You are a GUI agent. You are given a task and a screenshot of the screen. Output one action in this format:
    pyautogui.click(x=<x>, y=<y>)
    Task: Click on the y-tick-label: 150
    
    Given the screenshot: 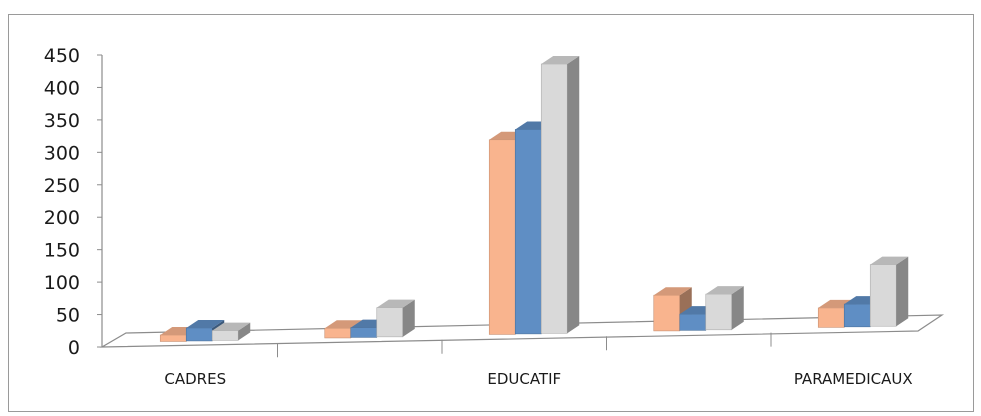 What is the action you would take?
    pyautogui.click(x=62, y=251)
    